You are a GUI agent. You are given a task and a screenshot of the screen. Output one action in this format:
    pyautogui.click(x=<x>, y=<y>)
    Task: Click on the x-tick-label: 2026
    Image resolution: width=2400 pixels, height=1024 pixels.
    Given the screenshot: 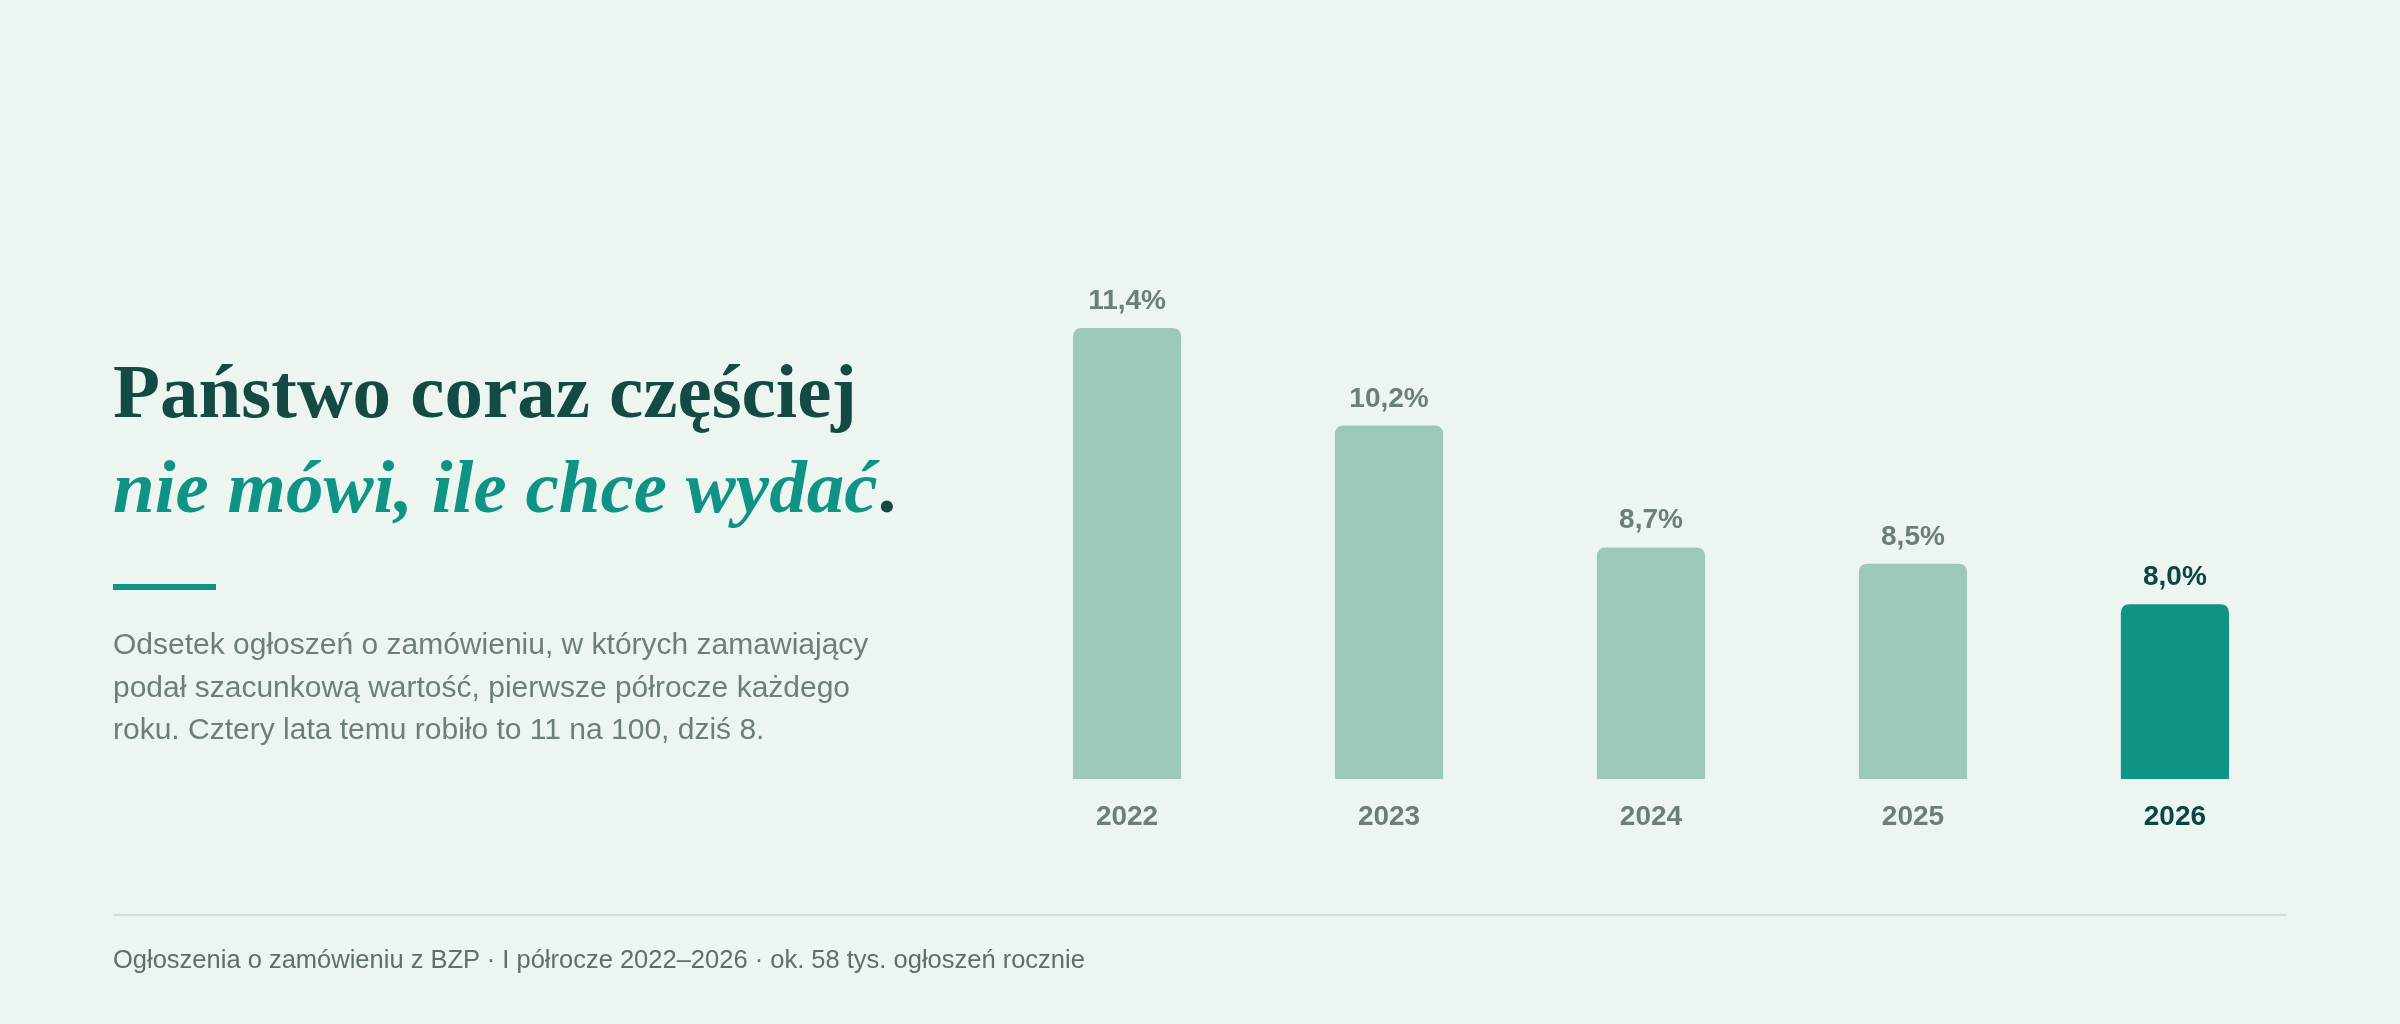 What is the action you would take?
    pyautogui.click(x=2175, y=815)
    